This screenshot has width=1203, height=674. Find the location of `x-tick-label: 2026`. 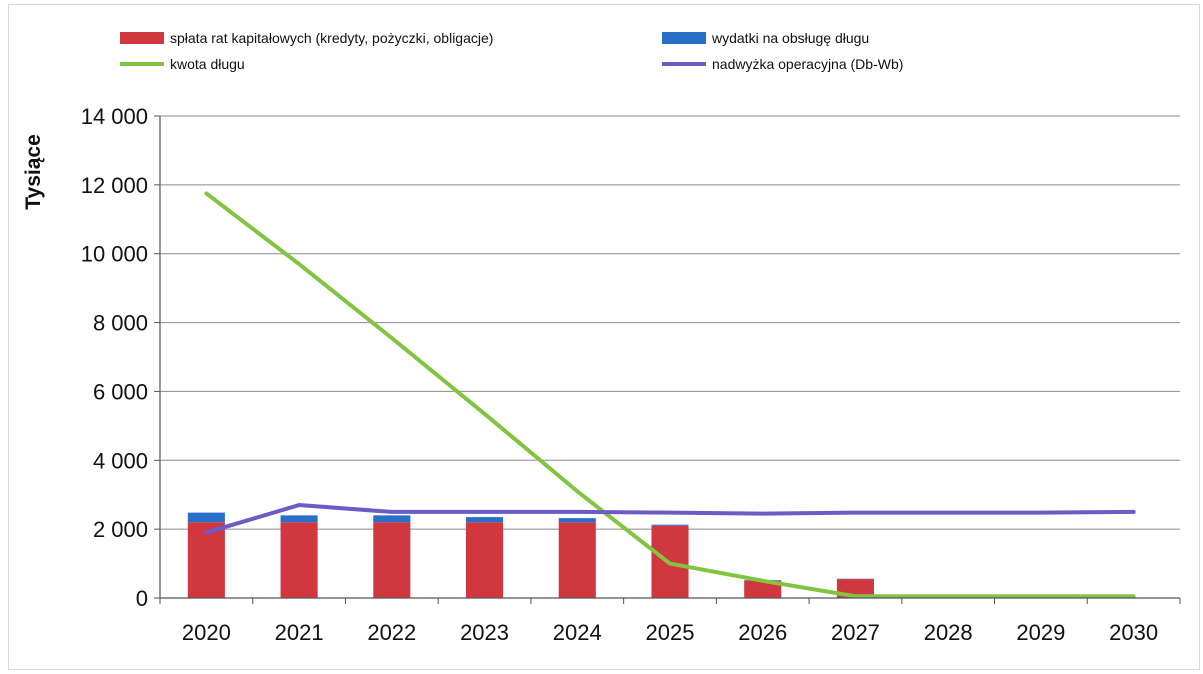

x-tick-label: 2026 is located at coordinates (762, 632).